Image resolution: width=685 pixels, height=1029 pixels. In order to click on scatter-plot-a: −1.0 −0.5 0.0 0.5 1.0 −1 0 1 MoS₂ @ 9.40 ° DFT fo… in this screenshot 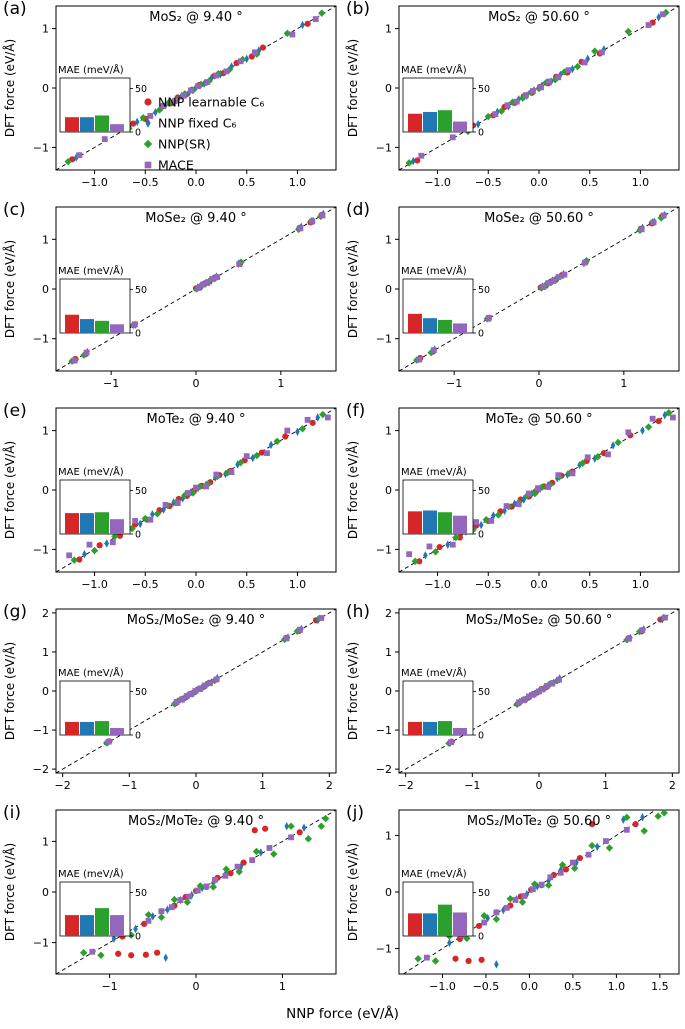, I will do `click(169, 97)`.